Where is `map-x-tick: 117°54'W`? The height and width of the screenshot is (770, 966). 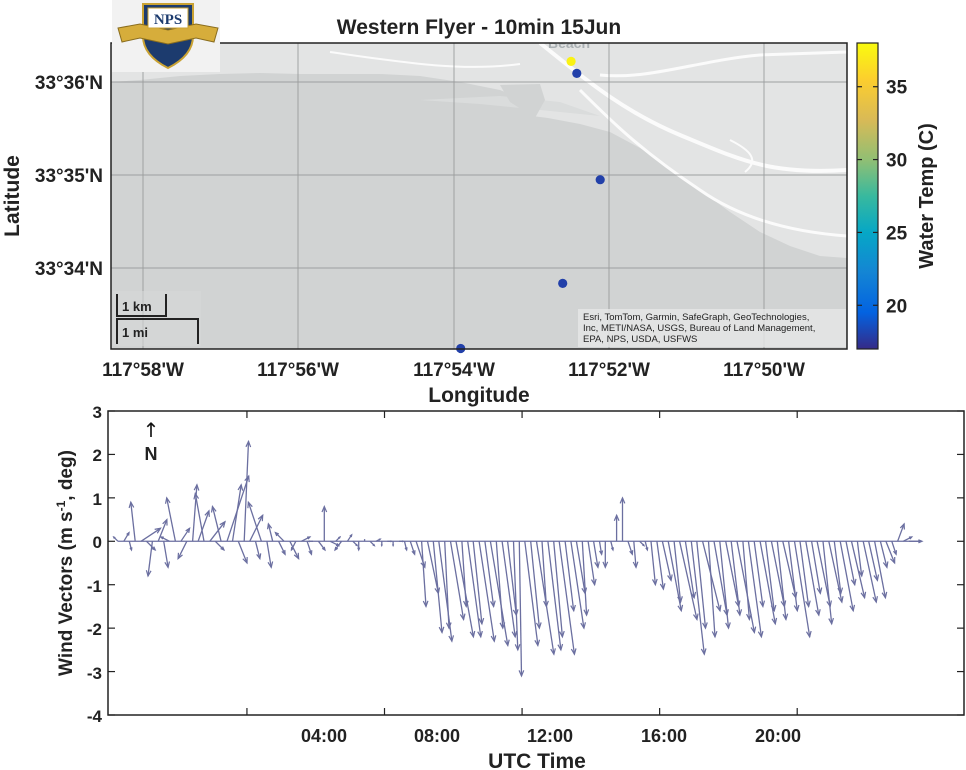
map-x-tick: 117°54'W is located at coordinates (454, 370).